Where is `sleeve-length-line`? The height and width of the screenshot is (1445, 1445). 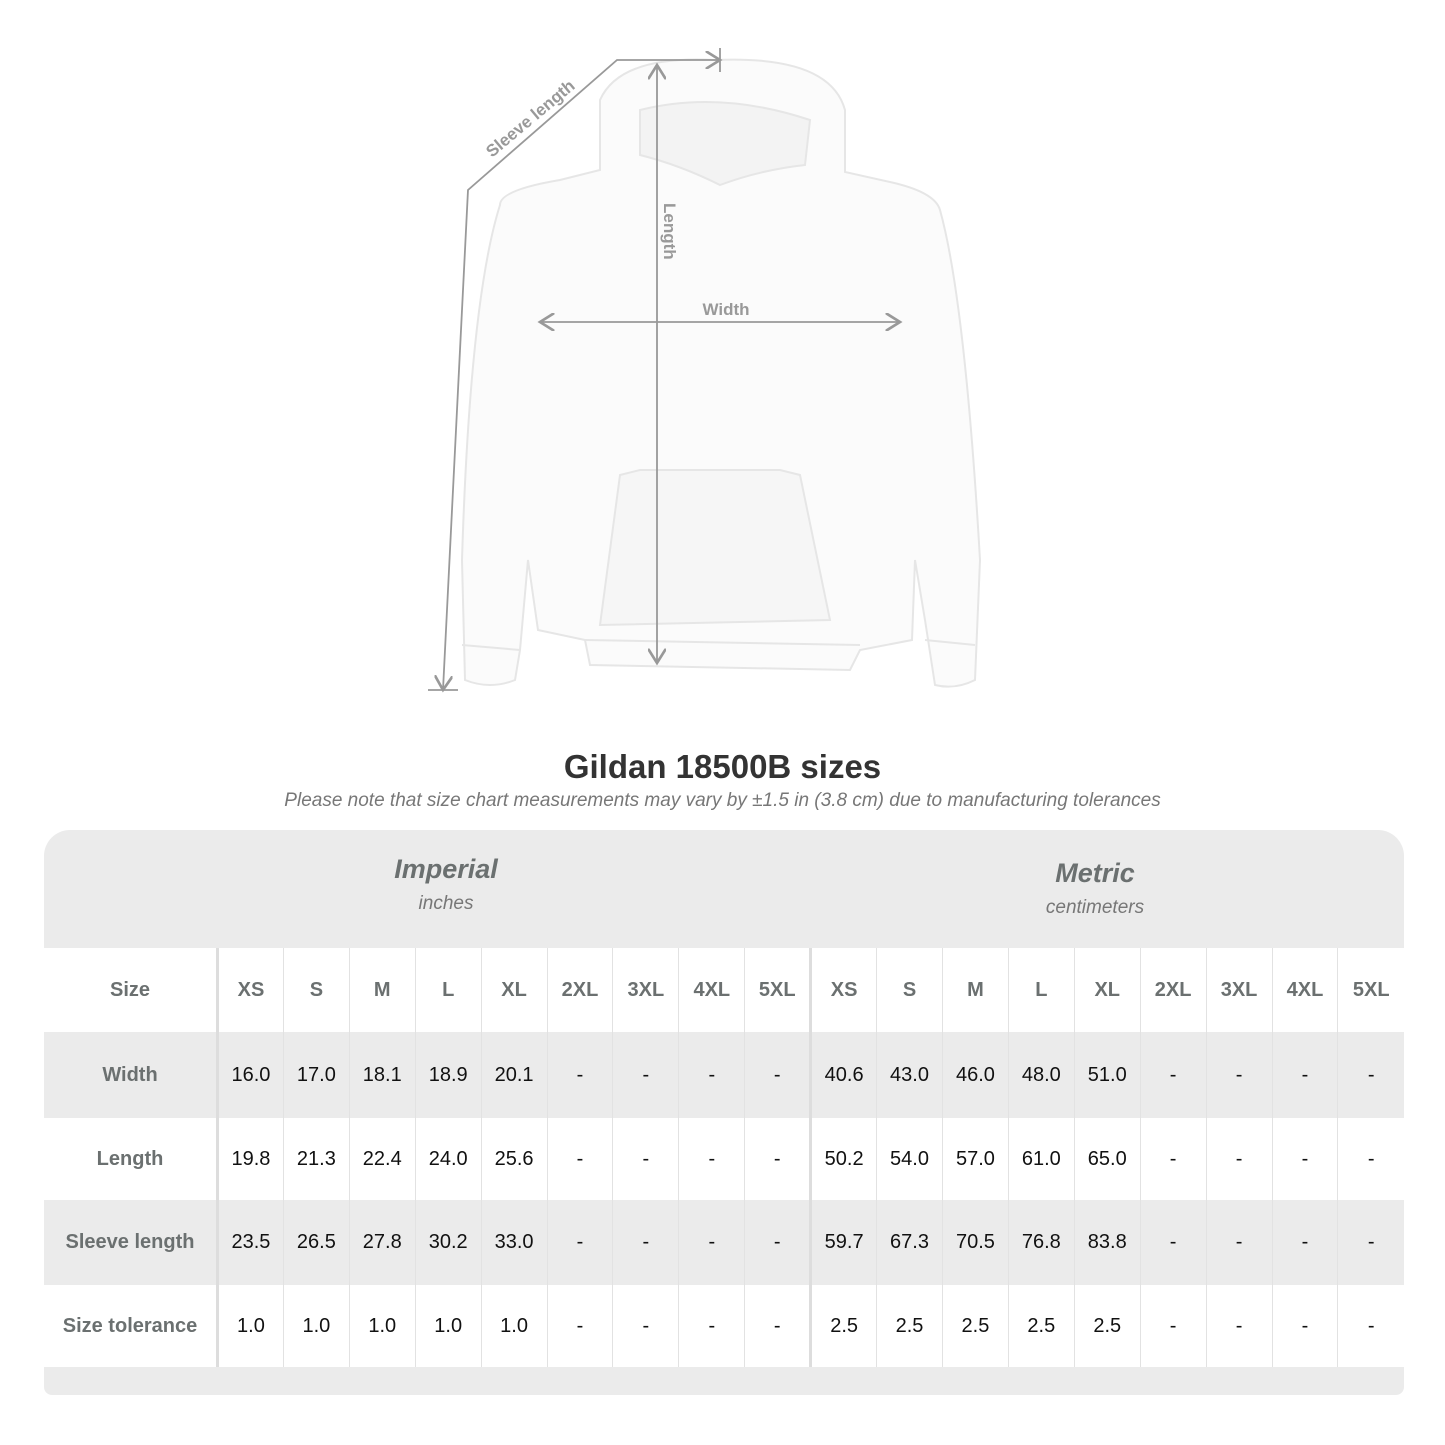
sleeve-length-line is located at coordinates (581, 375).